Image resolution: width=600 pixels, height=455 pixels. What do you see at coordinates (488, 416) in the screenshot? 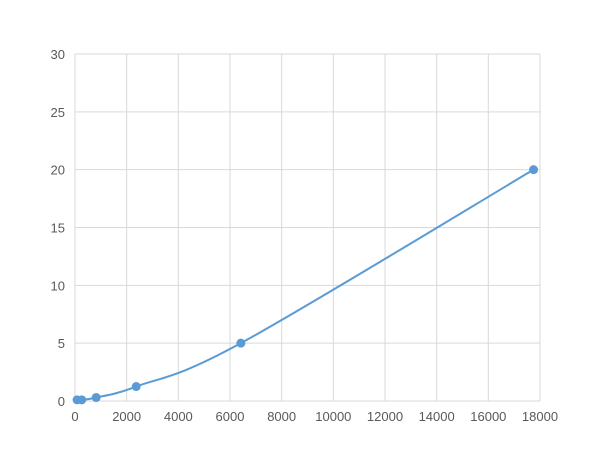
I see `x-tick-label: 16000` at bounding box center [488, 416].